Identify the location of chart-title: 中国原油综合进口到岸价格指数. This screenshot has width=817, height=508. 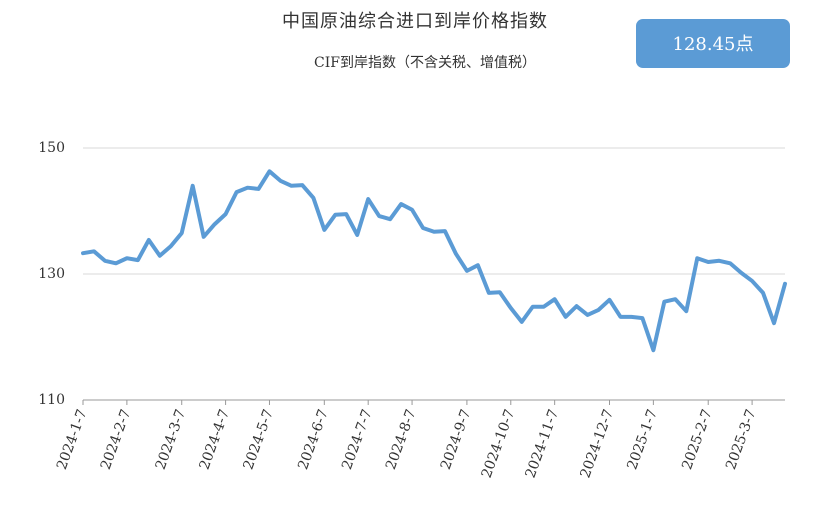
(415, 21).